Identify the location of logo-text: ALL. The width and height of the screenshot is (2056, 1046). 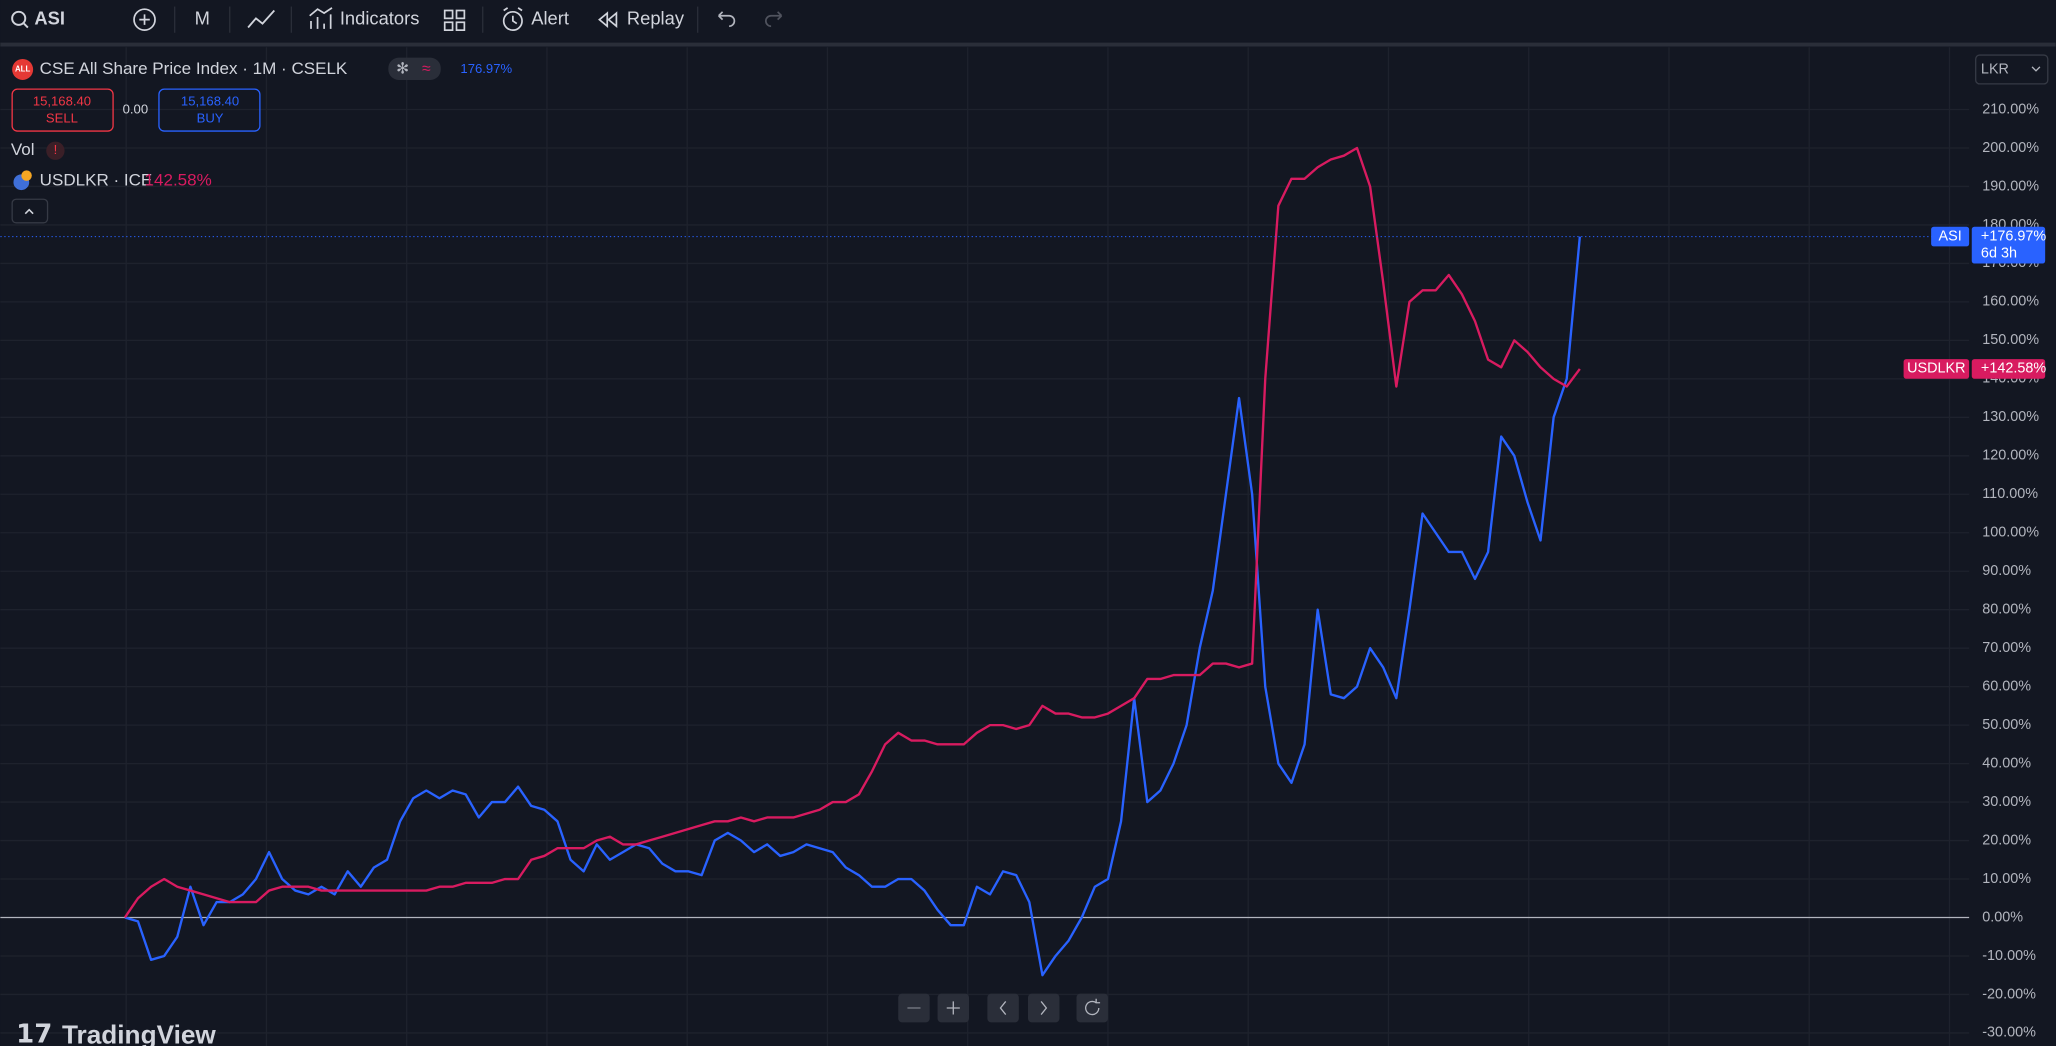
(22, 69).